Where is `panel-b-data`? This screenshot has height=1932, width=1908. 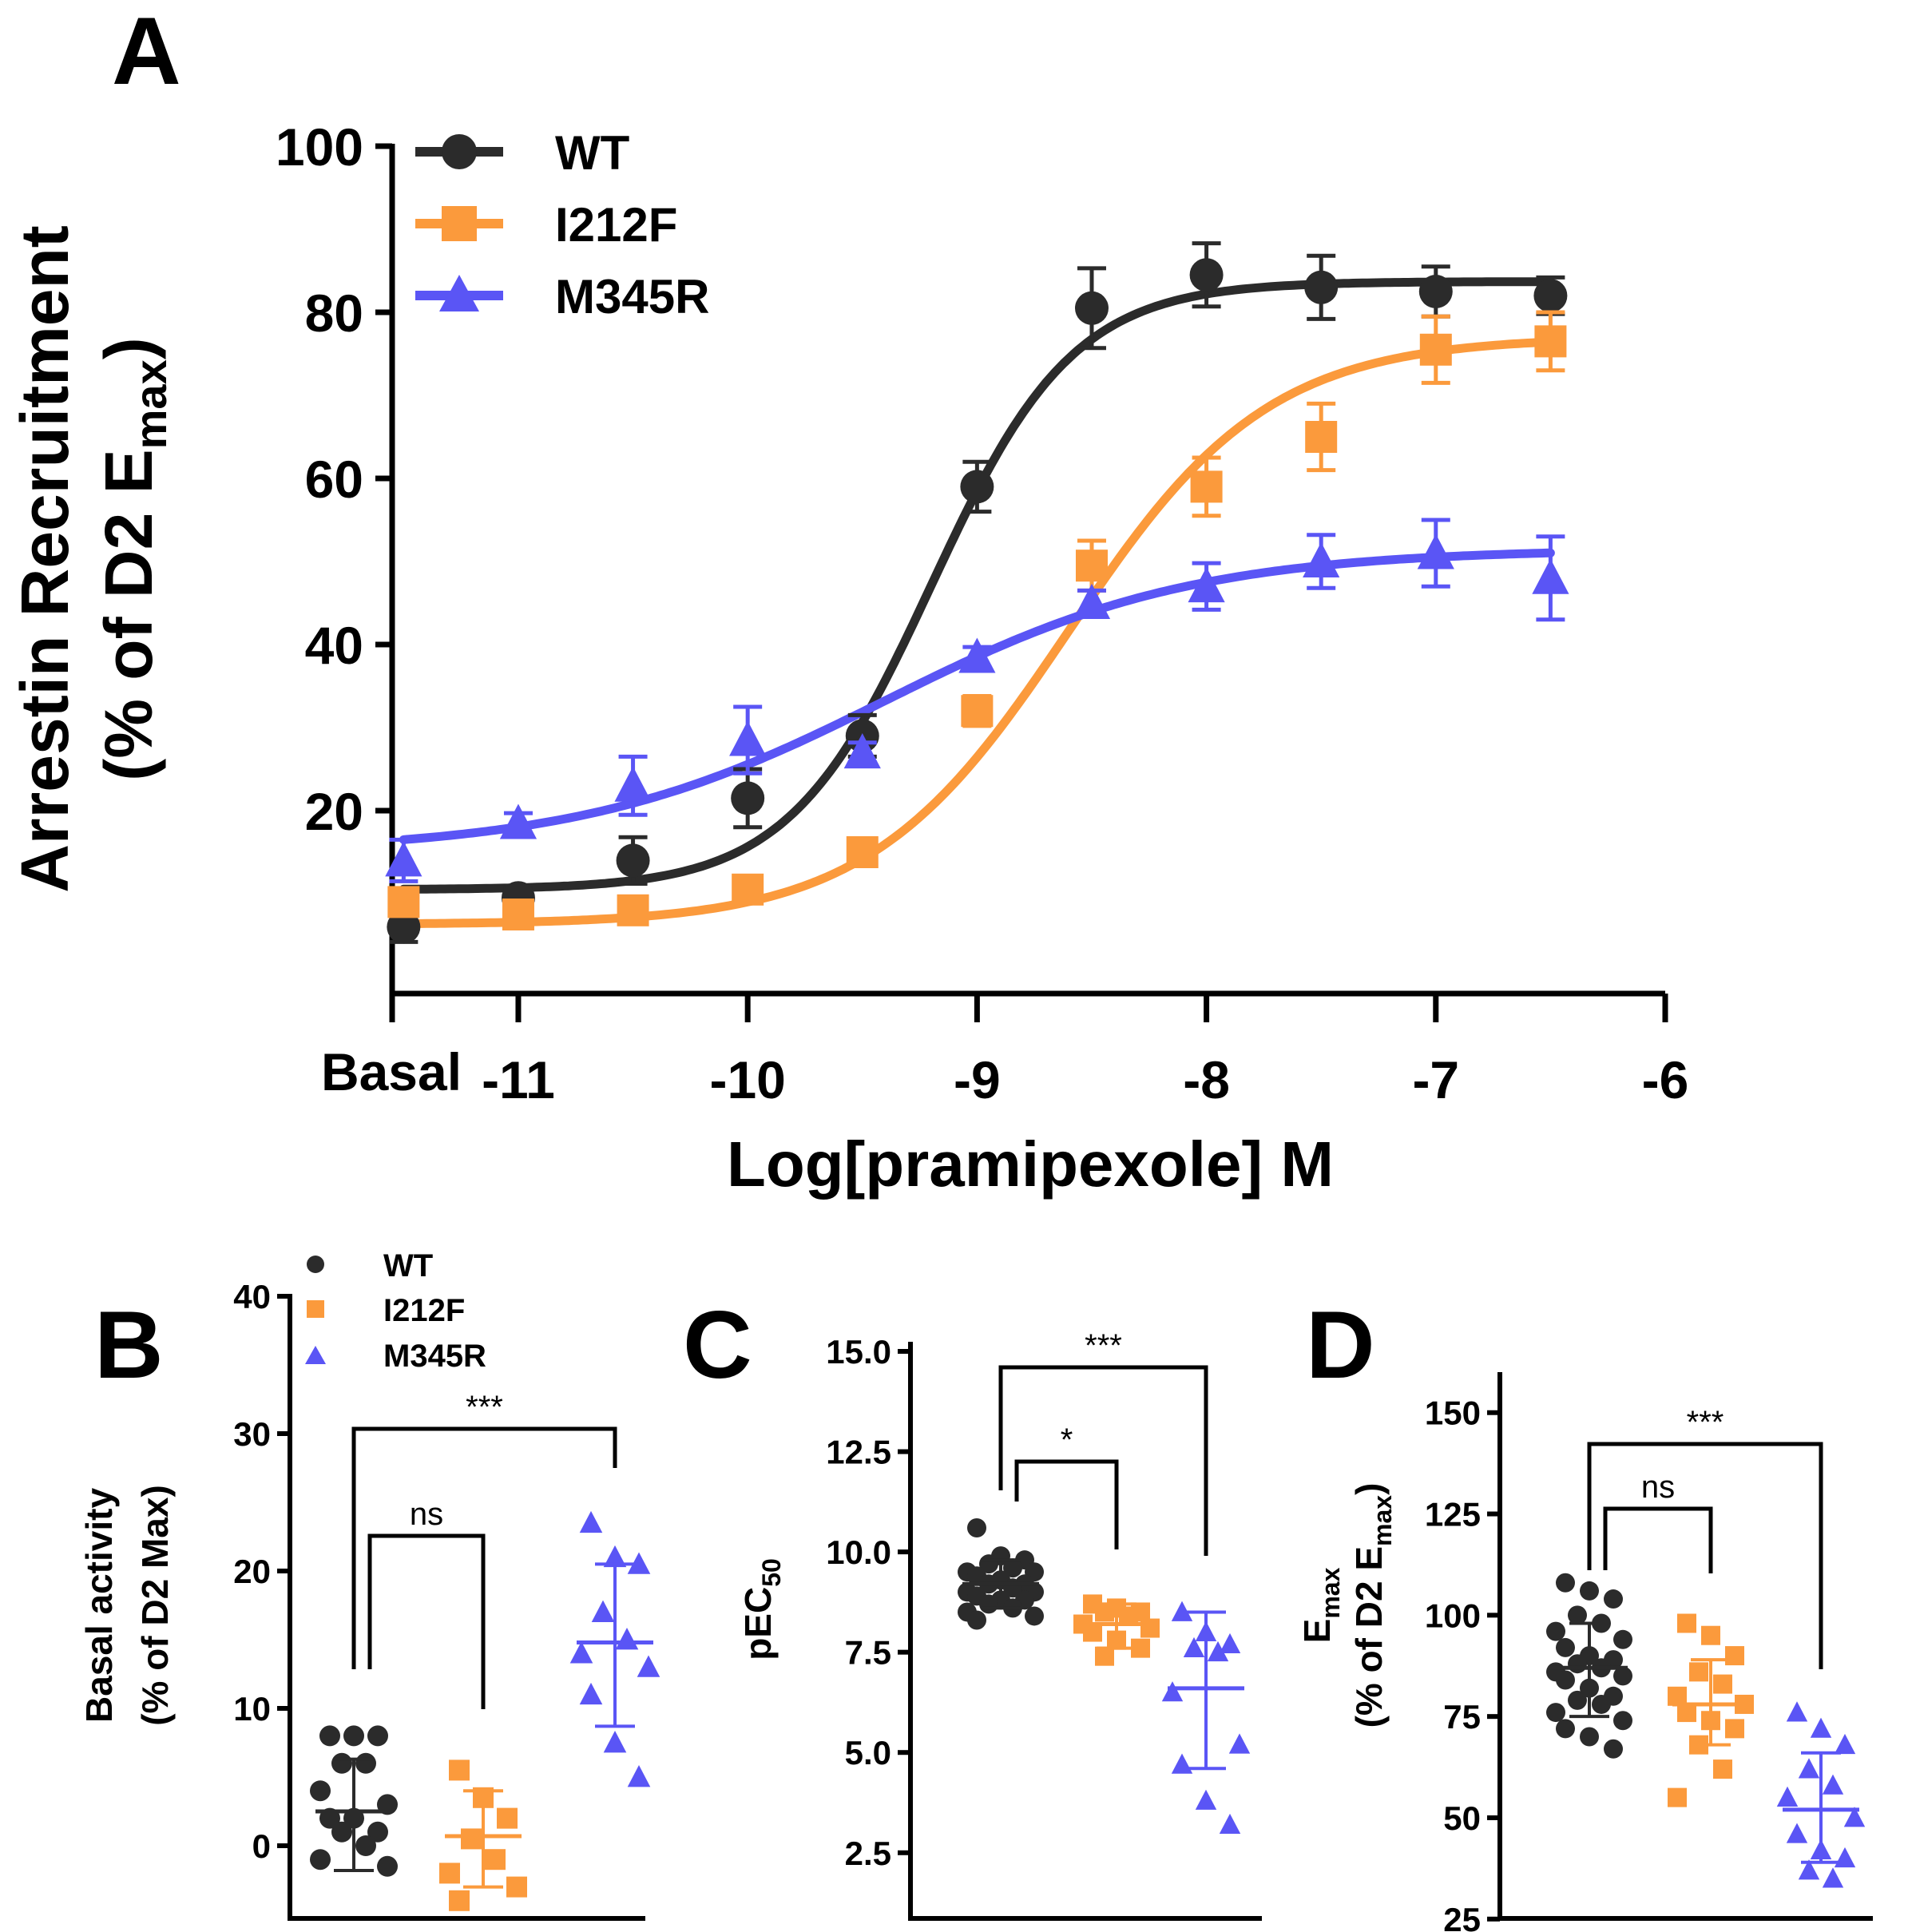 panel-b-data is located at coordinates (485, 1710).